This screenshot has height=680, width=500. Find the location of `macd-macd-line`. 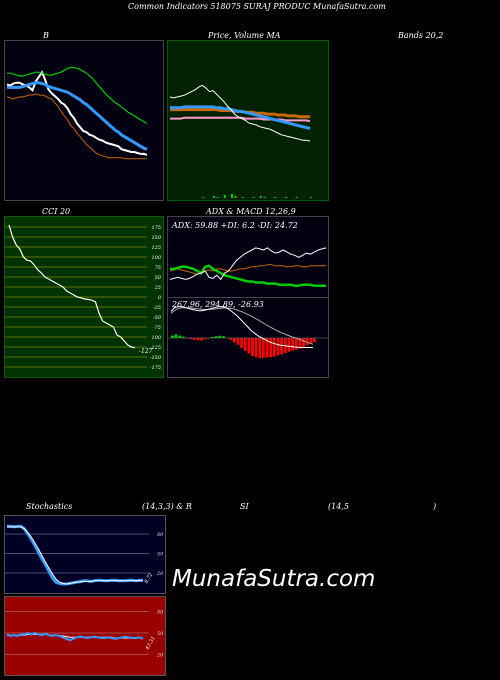

macd-macd-line is located at coordinates (241, 327).